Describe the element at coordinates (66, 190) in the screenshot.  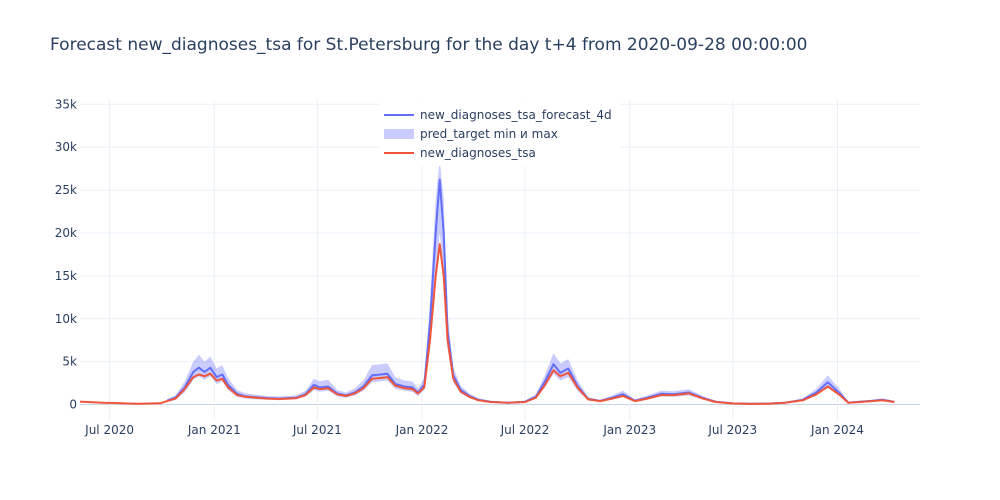
I see `y-tick-label: 25k` at that location.